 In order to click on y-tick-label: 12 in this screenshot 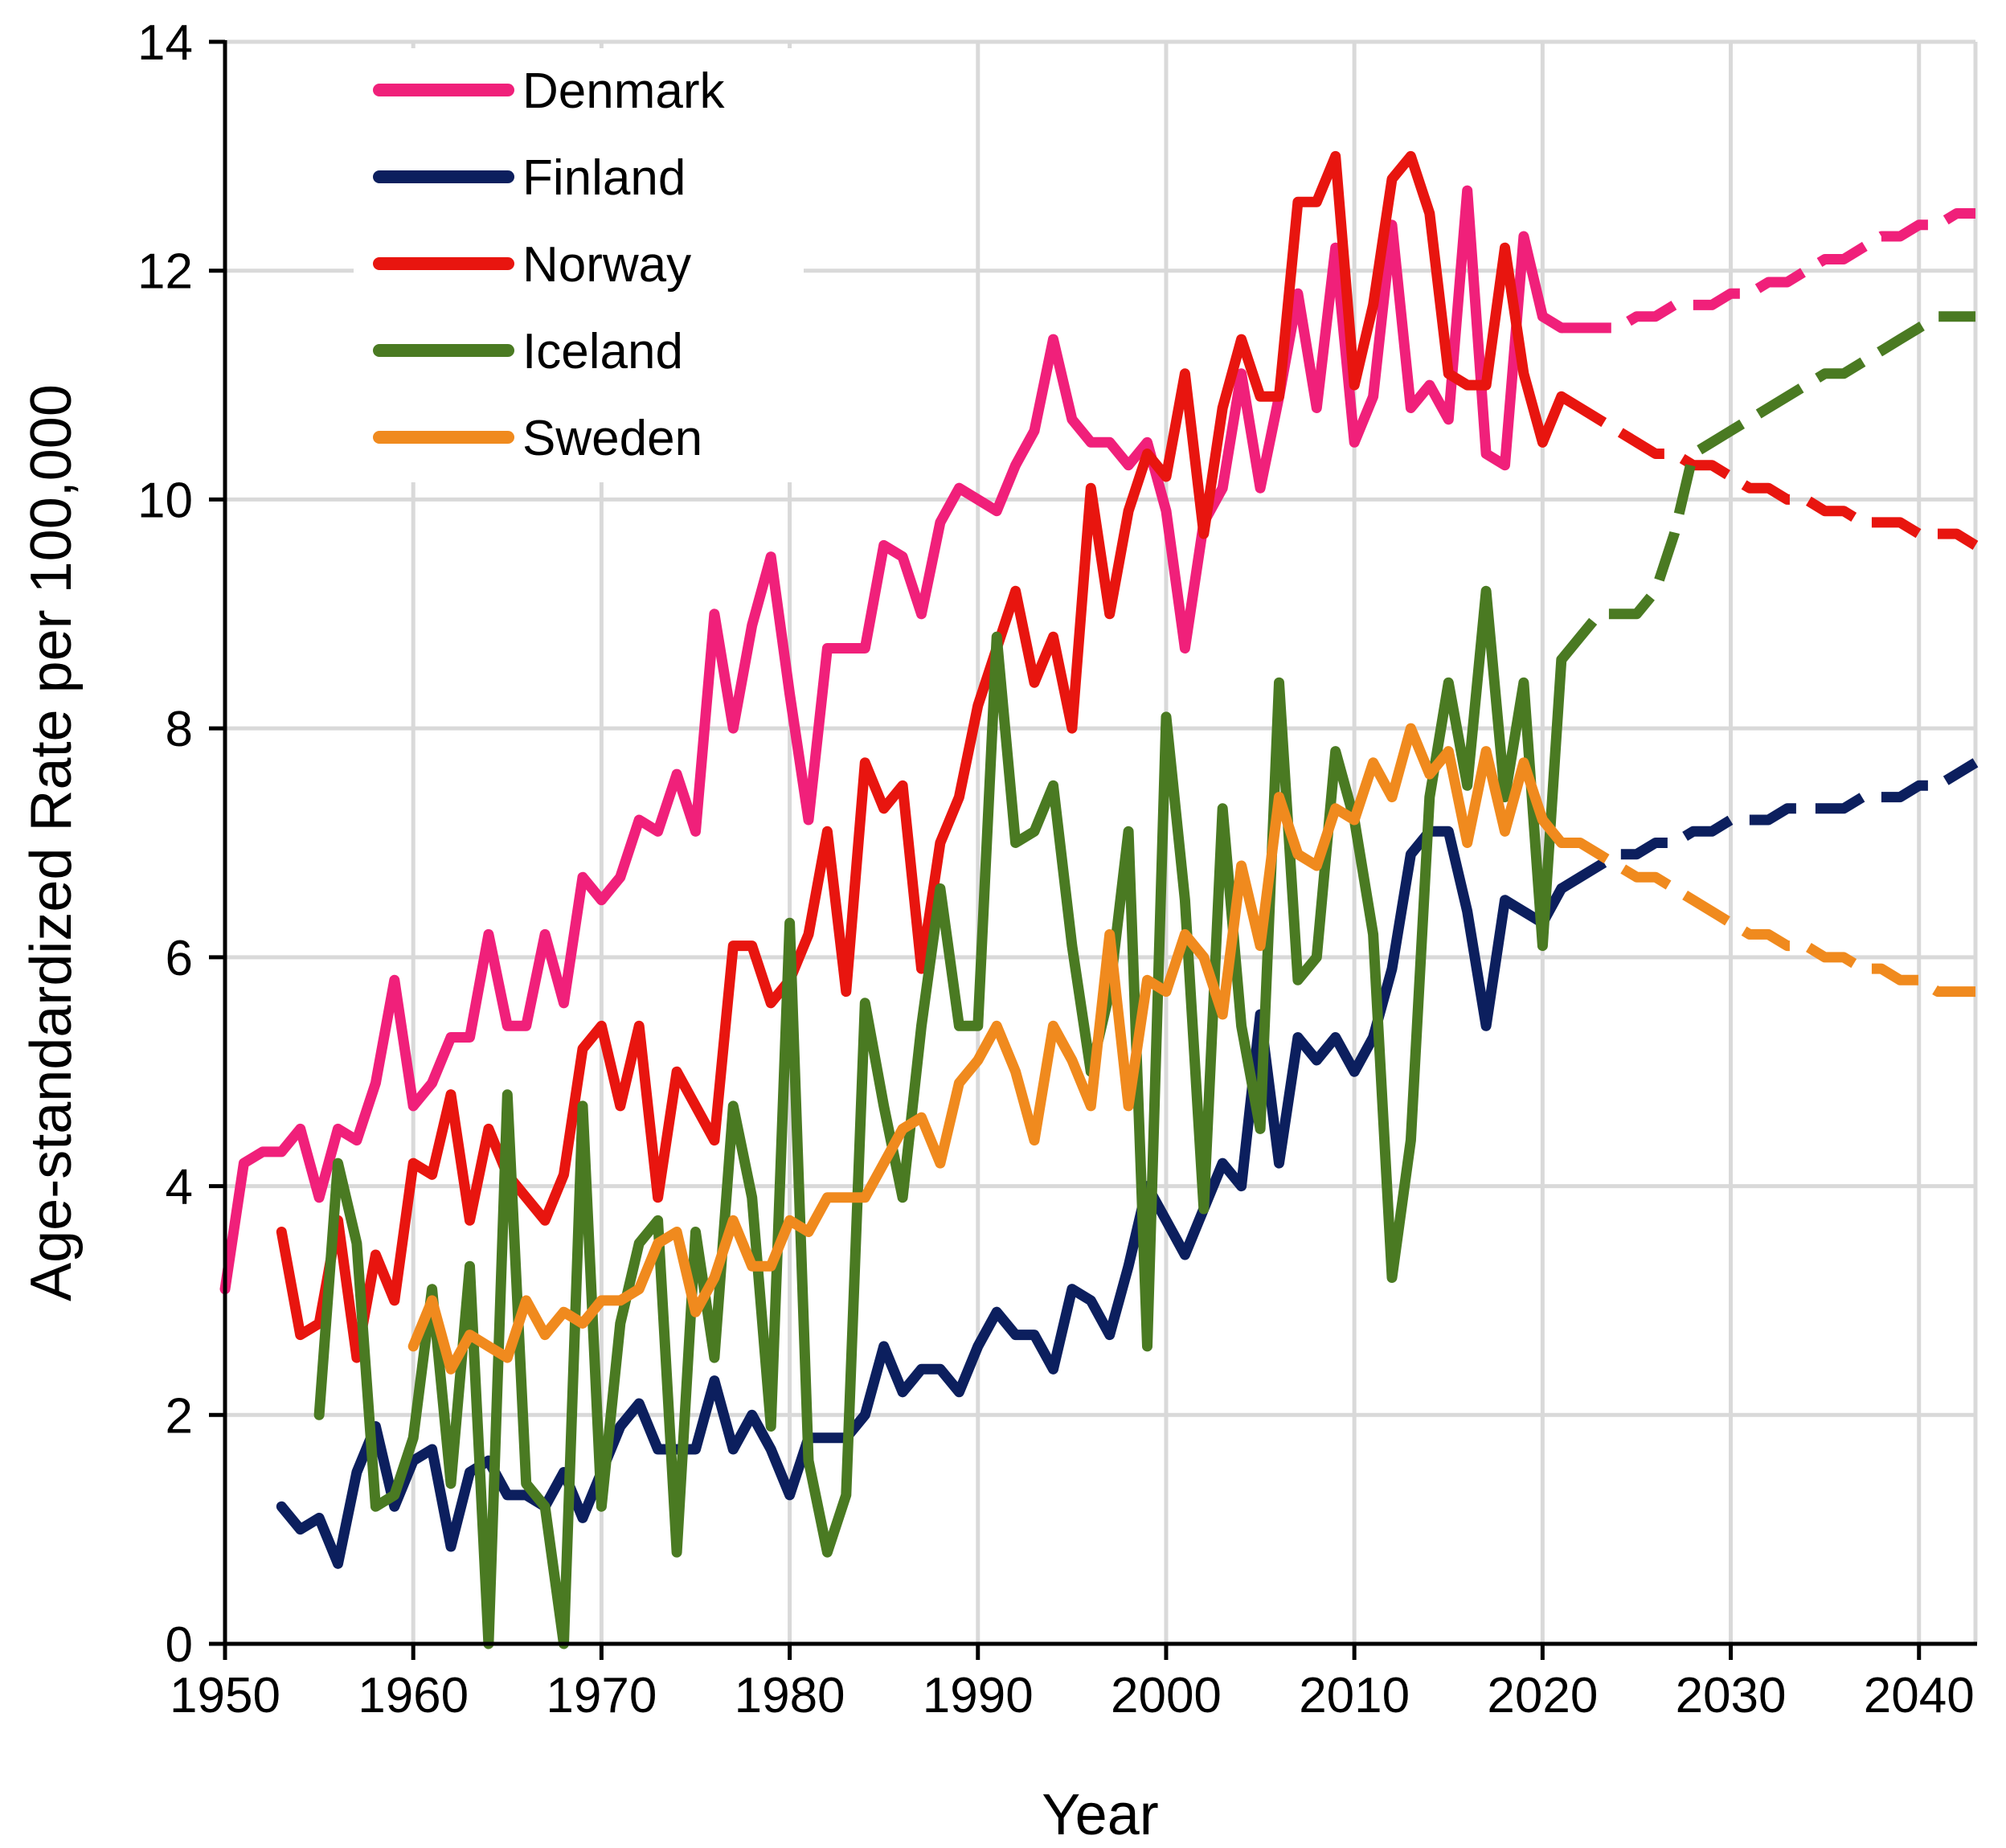, I will do `click(165, 272)`.